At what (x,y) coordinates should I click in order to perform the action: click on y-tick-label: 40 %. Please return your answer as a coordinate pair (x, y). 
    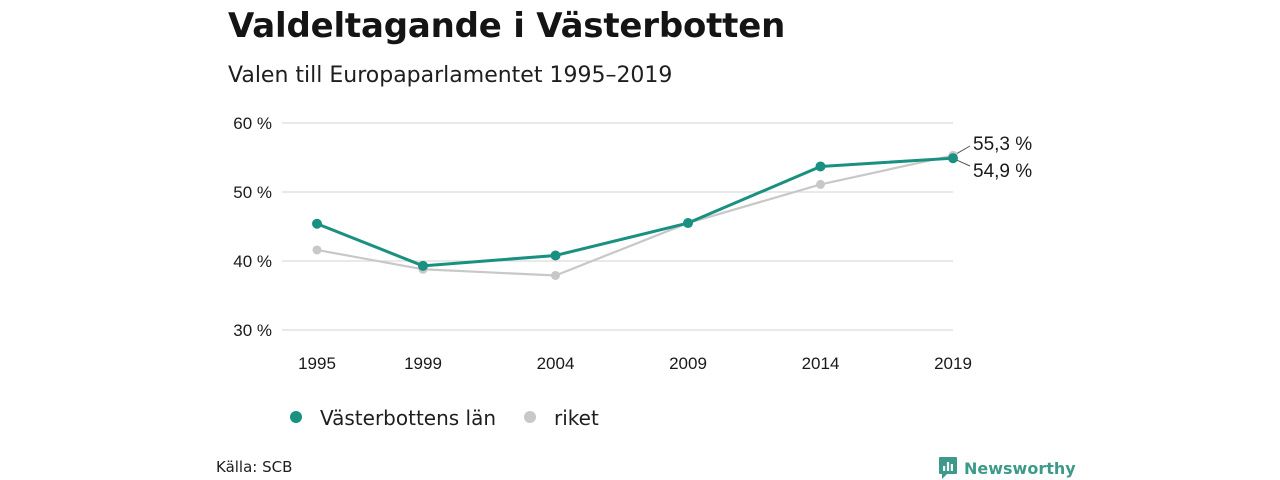
    Looking at the image, I should click on (252, 261).